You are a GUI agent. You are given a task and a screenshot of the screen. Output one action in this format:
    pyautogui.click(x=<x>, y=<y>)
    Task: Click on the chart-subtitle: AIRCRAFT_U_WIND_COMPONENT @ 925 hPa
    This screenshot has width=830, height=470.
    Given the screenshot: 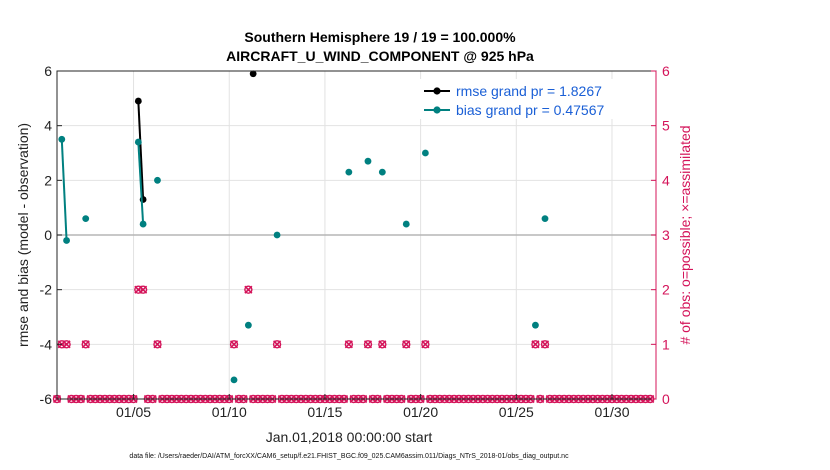 What is the action you would take?
    pyautogui.click(x=380, y=56)
    